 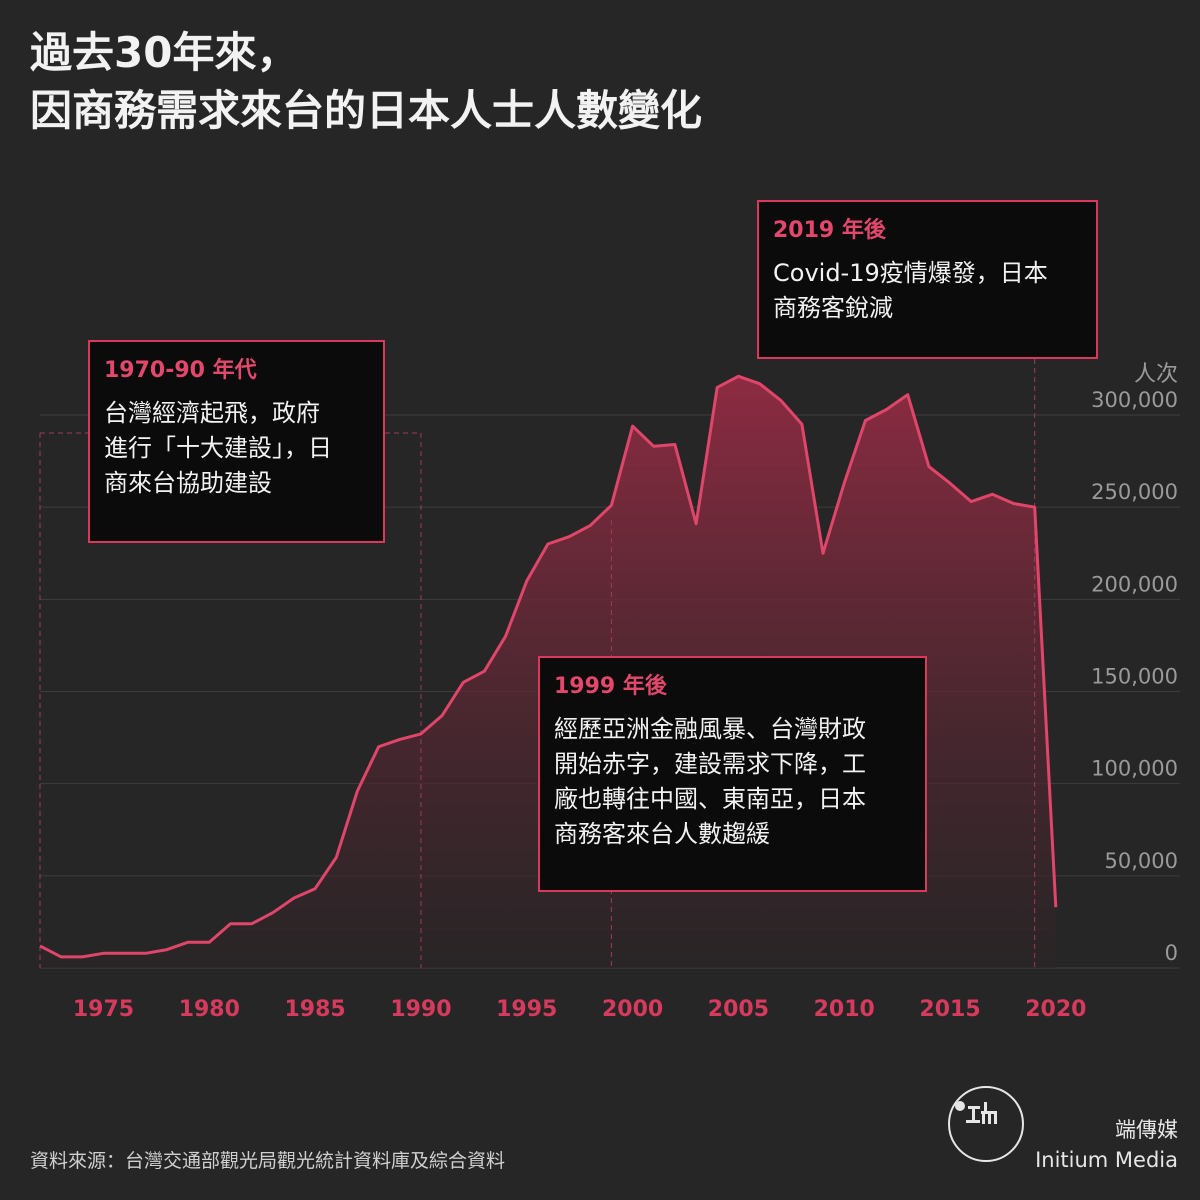 I want to click on y-tick-label: 300,000, so click(x=1134, y=400).